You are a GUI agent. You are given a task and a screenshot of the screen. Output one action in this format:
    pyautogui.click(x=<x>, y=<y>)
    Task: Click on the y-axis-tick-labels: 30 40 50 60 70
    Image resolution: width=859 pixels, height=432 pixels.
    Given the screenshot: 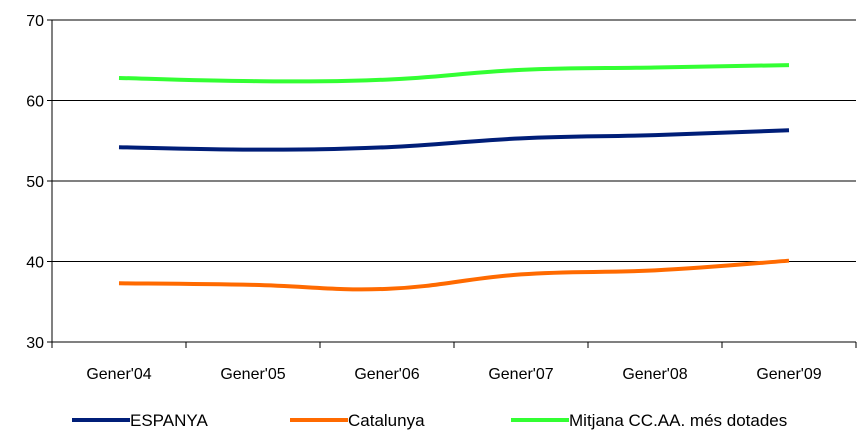 What is the action you would take?
    pyautogui.click(x=35, y=182)
    